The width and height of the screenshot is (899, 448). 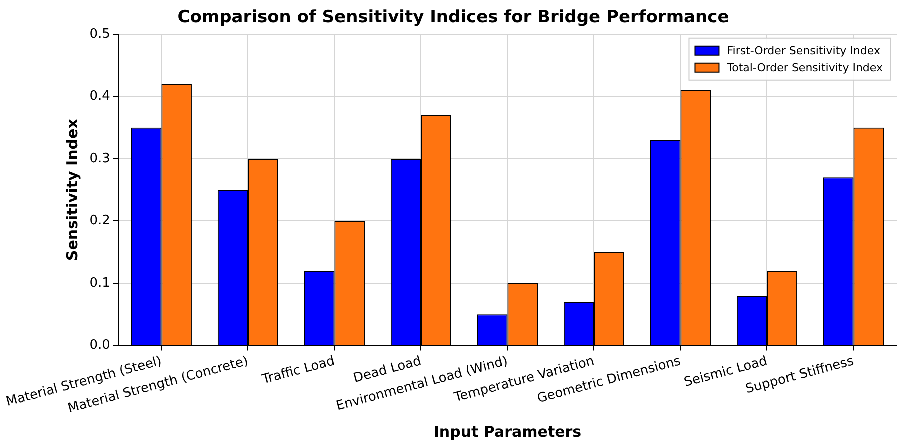 What do you see at coordinates (100, 34) in the screenshot?
I see `y-tick-label: 0.5` at bounding box center [100, 34].